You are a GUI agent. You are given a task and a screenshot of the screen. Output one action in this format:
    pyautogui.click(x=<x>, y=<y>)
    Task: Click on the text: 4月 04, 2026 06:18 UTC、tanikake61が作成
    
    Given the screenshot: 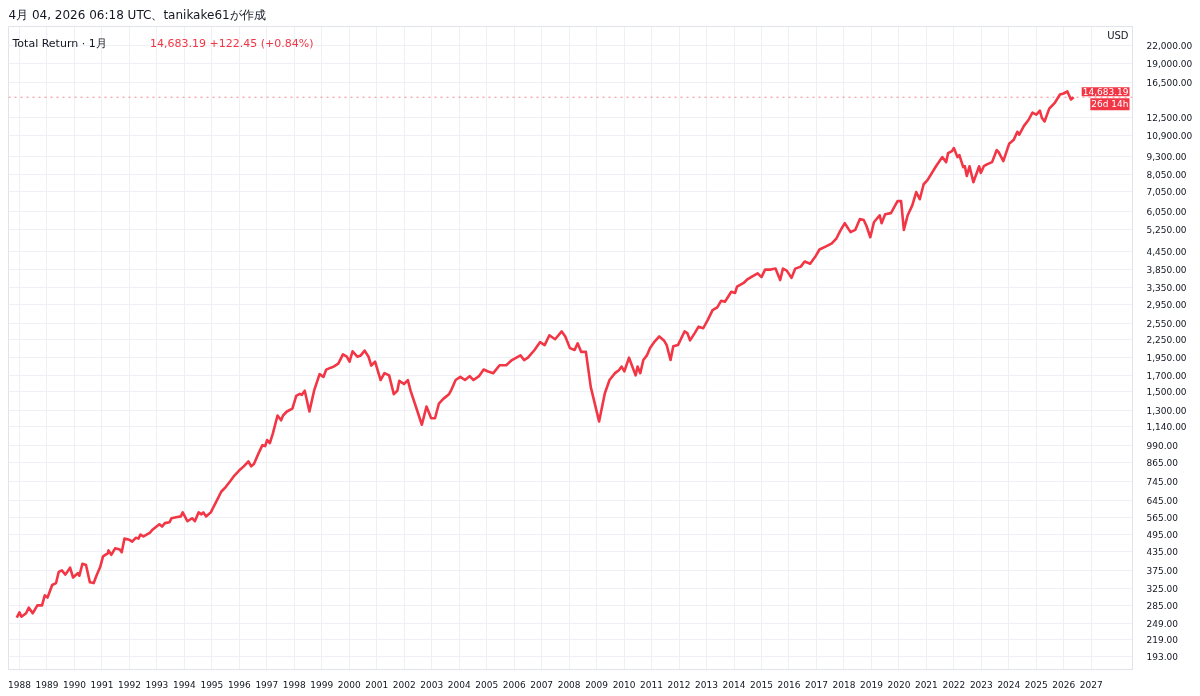 What is the action you would take?
    pyautogui.click(x=137, y=14)
    